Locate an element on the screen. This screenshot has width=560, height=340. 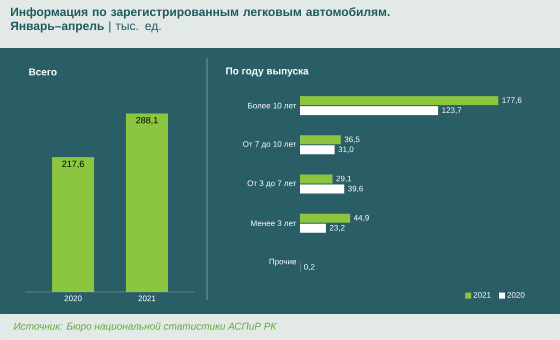
data-label: 36,5 is located at coordinates (352, 140).